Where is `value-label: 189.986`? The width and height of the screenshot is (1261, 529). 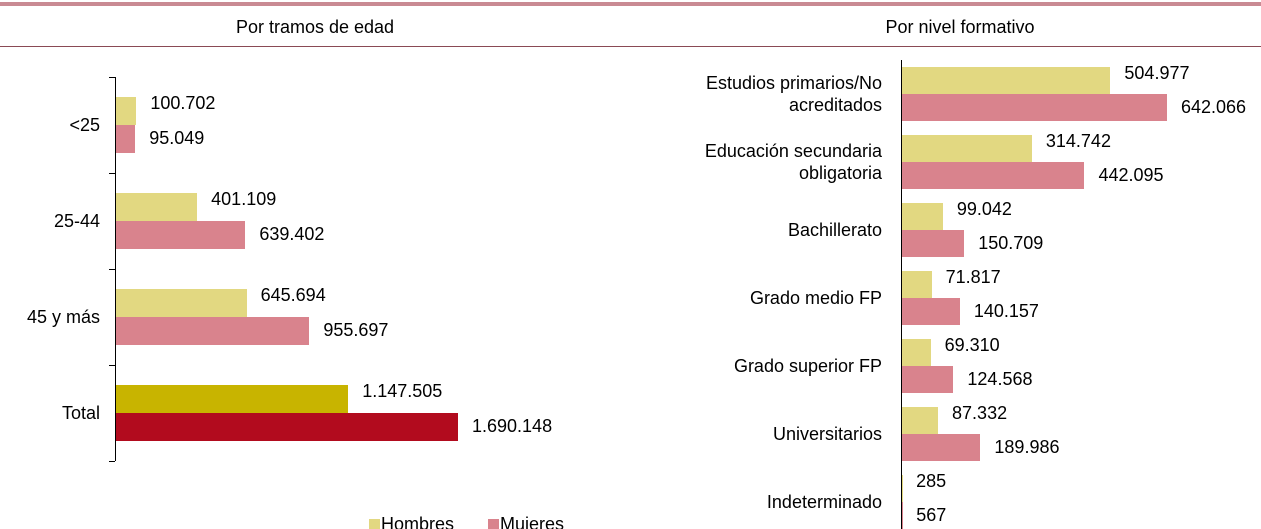 value-label: 189.986 is located at coordinates (1027, 447).